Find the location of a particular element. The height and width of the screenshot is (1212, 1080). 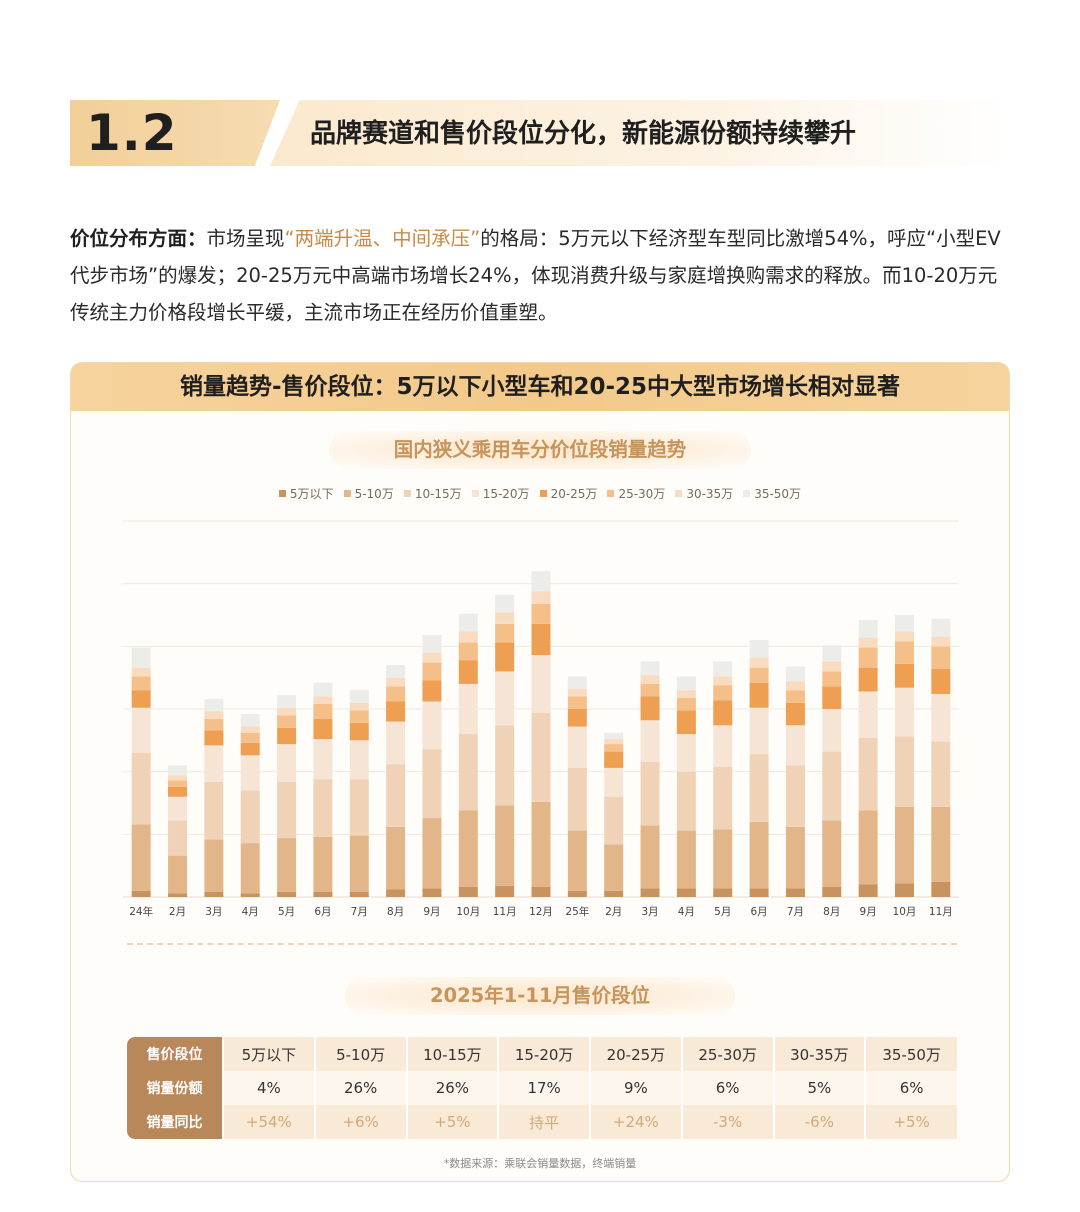

share-cell: 17% is located at coordinates (543, 1088).